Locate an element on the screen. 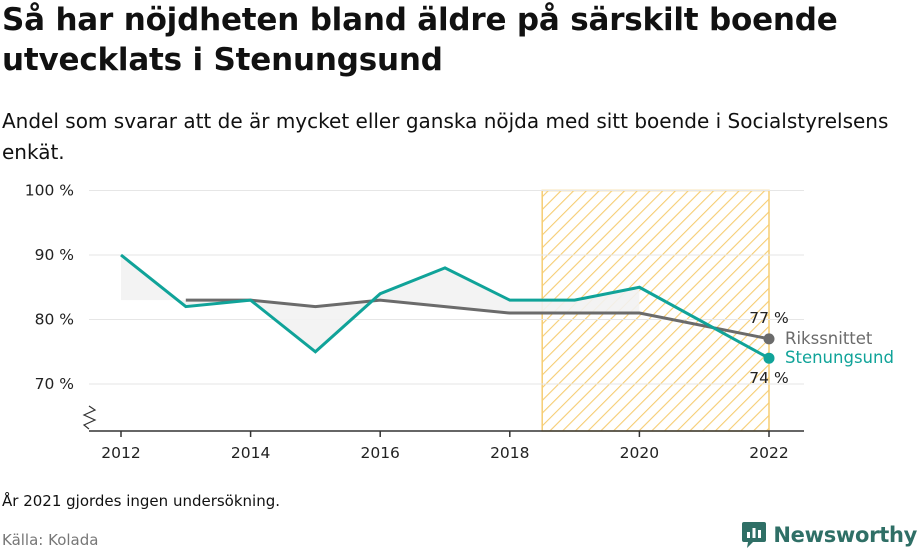 This screenshot has width=920, height=552. rikssnittet-value-label: 77 % is located at coordinates (768, 318).